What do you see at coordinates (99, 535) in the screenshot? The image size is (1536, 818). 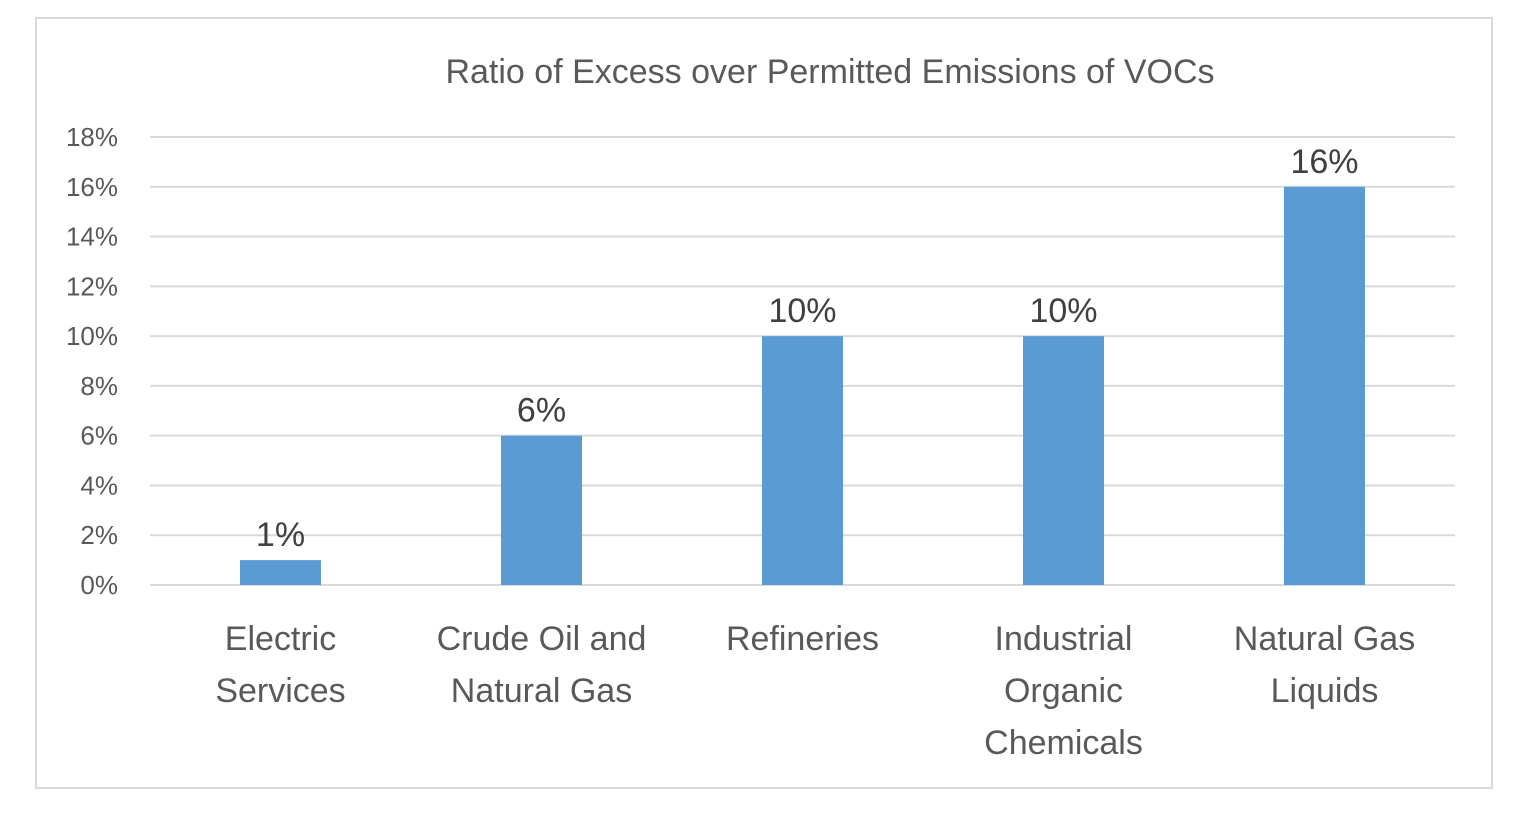 I see `y-tick-label: 2%` at bounding box center [99, 535].